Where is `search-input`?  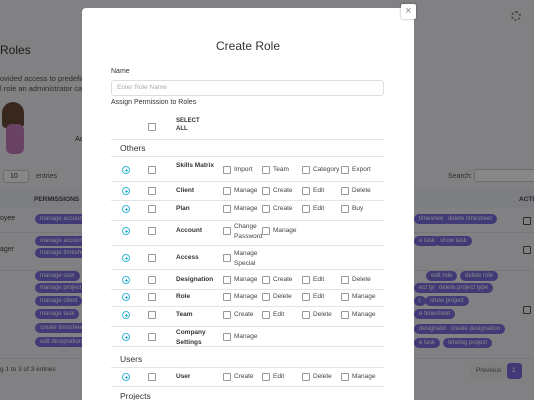
search-input is located at coordinates (504, 175).